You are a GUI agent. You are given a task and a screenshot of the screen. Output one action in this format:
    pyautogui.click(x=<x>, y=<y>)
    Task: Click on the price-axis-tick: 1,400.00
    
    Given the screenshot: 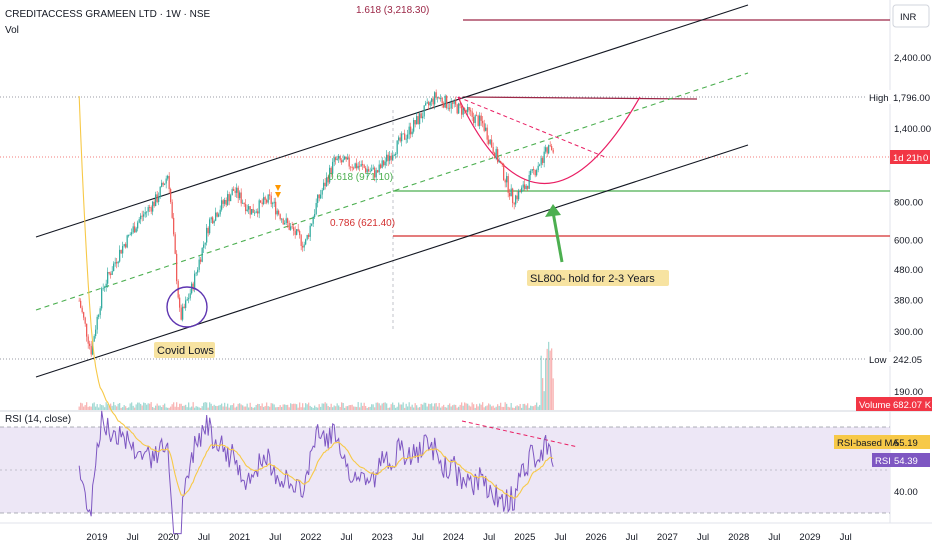 What is the action you would take?
    pyautogui.click(x=912, y=129)
    